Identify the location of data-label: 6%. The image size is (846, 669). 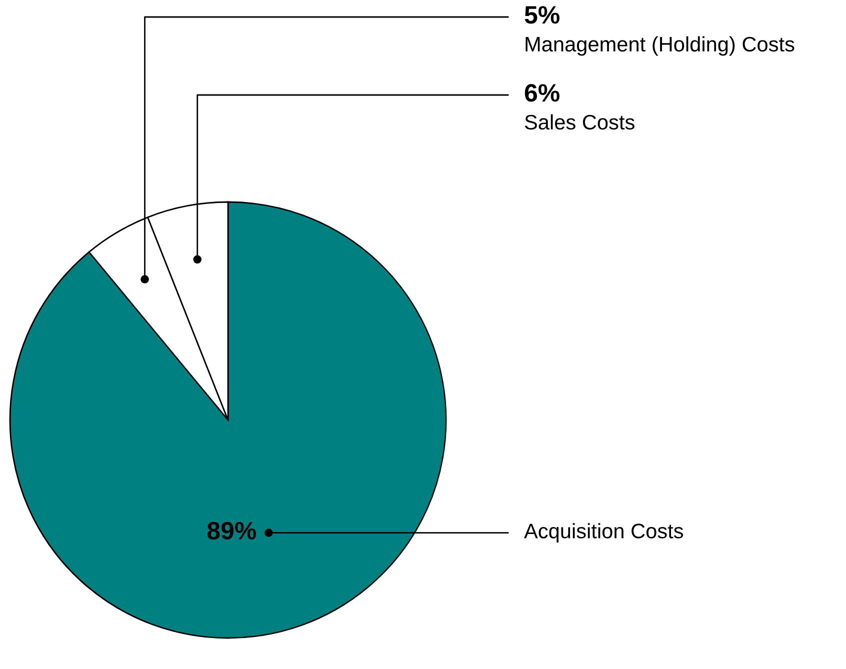
(542, 93).